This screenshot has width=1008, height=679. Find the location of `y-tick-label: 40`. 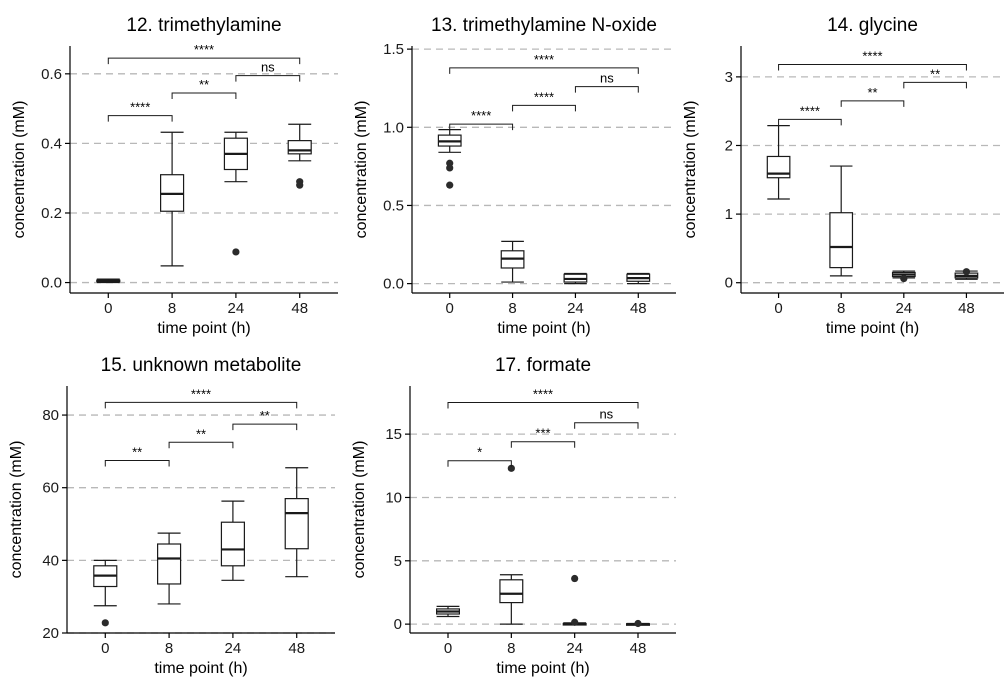

y-tick-label: 40 is located at coordinates (50, 560).